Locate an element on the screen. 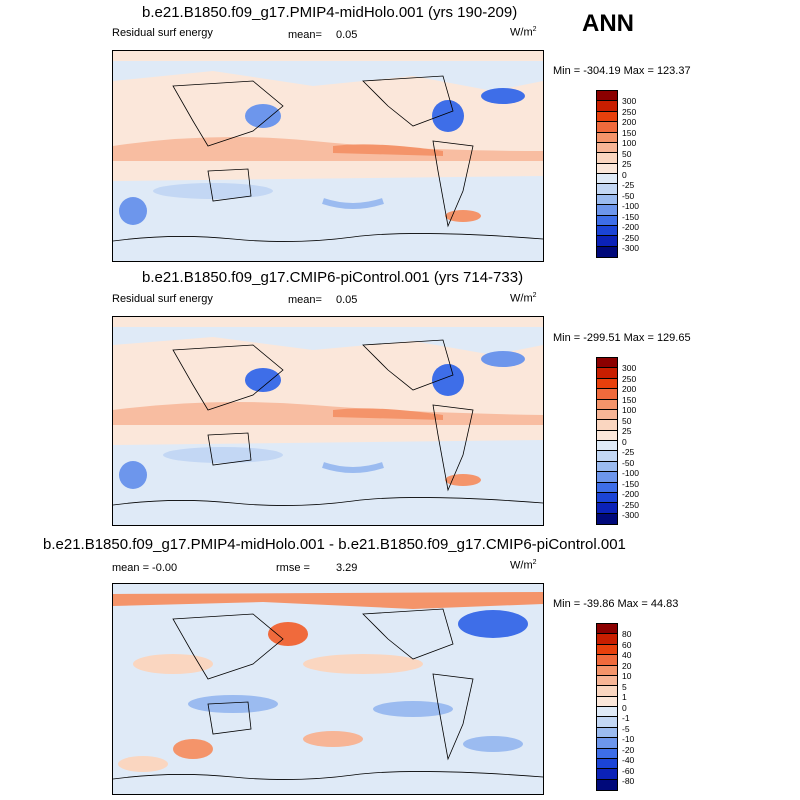 The height and width of the screenshot is (800, 800). panel-2-mean-value: 0.05 is located at coordinates (347, 300).